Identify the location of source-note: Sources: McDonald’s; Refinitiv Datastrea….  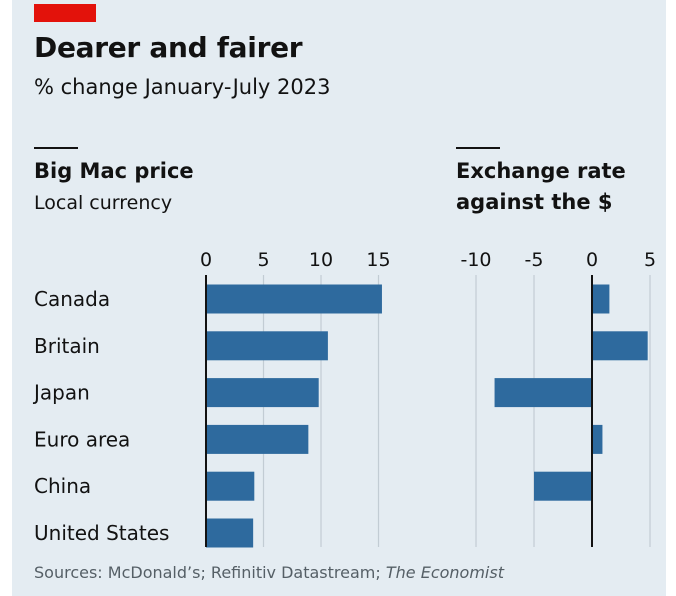
(269, 572).